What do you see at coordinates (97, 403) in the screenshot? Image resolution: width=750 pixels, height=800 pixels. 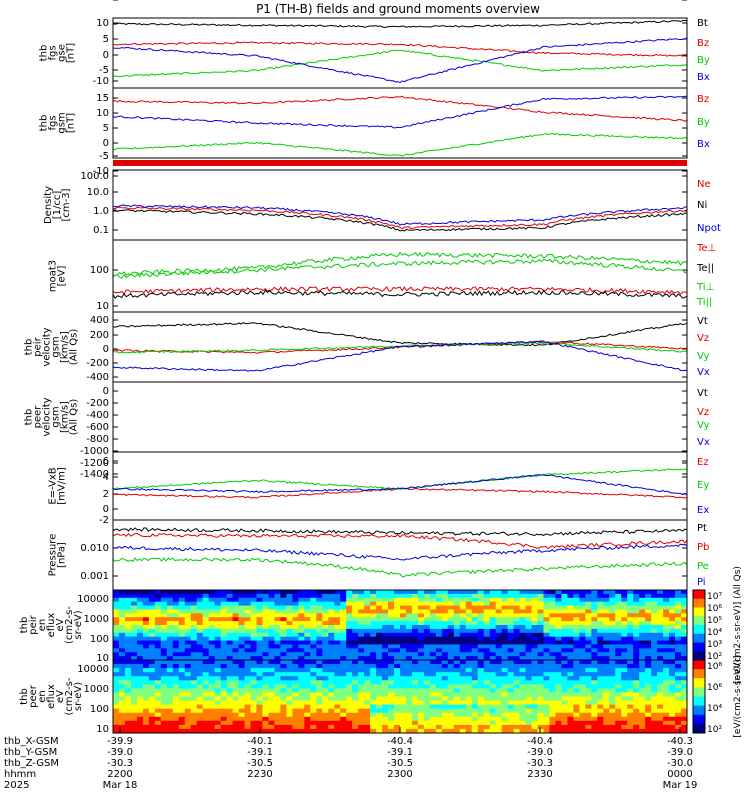 I see `y-tick-label: -200` at bounding box center [97, 403].